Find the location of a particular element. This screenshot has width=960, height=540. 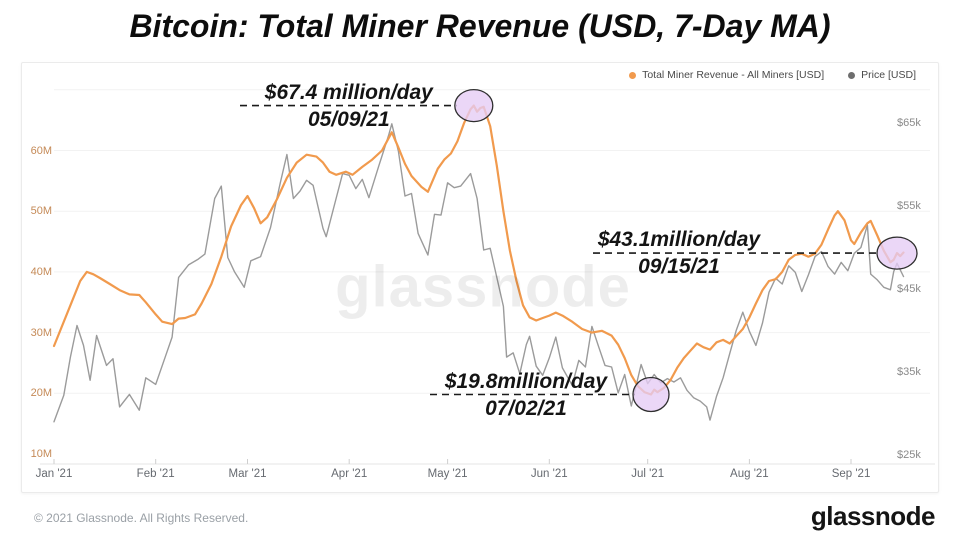

x-tick-label: Feb '21 is located at coordinates (155, 474).